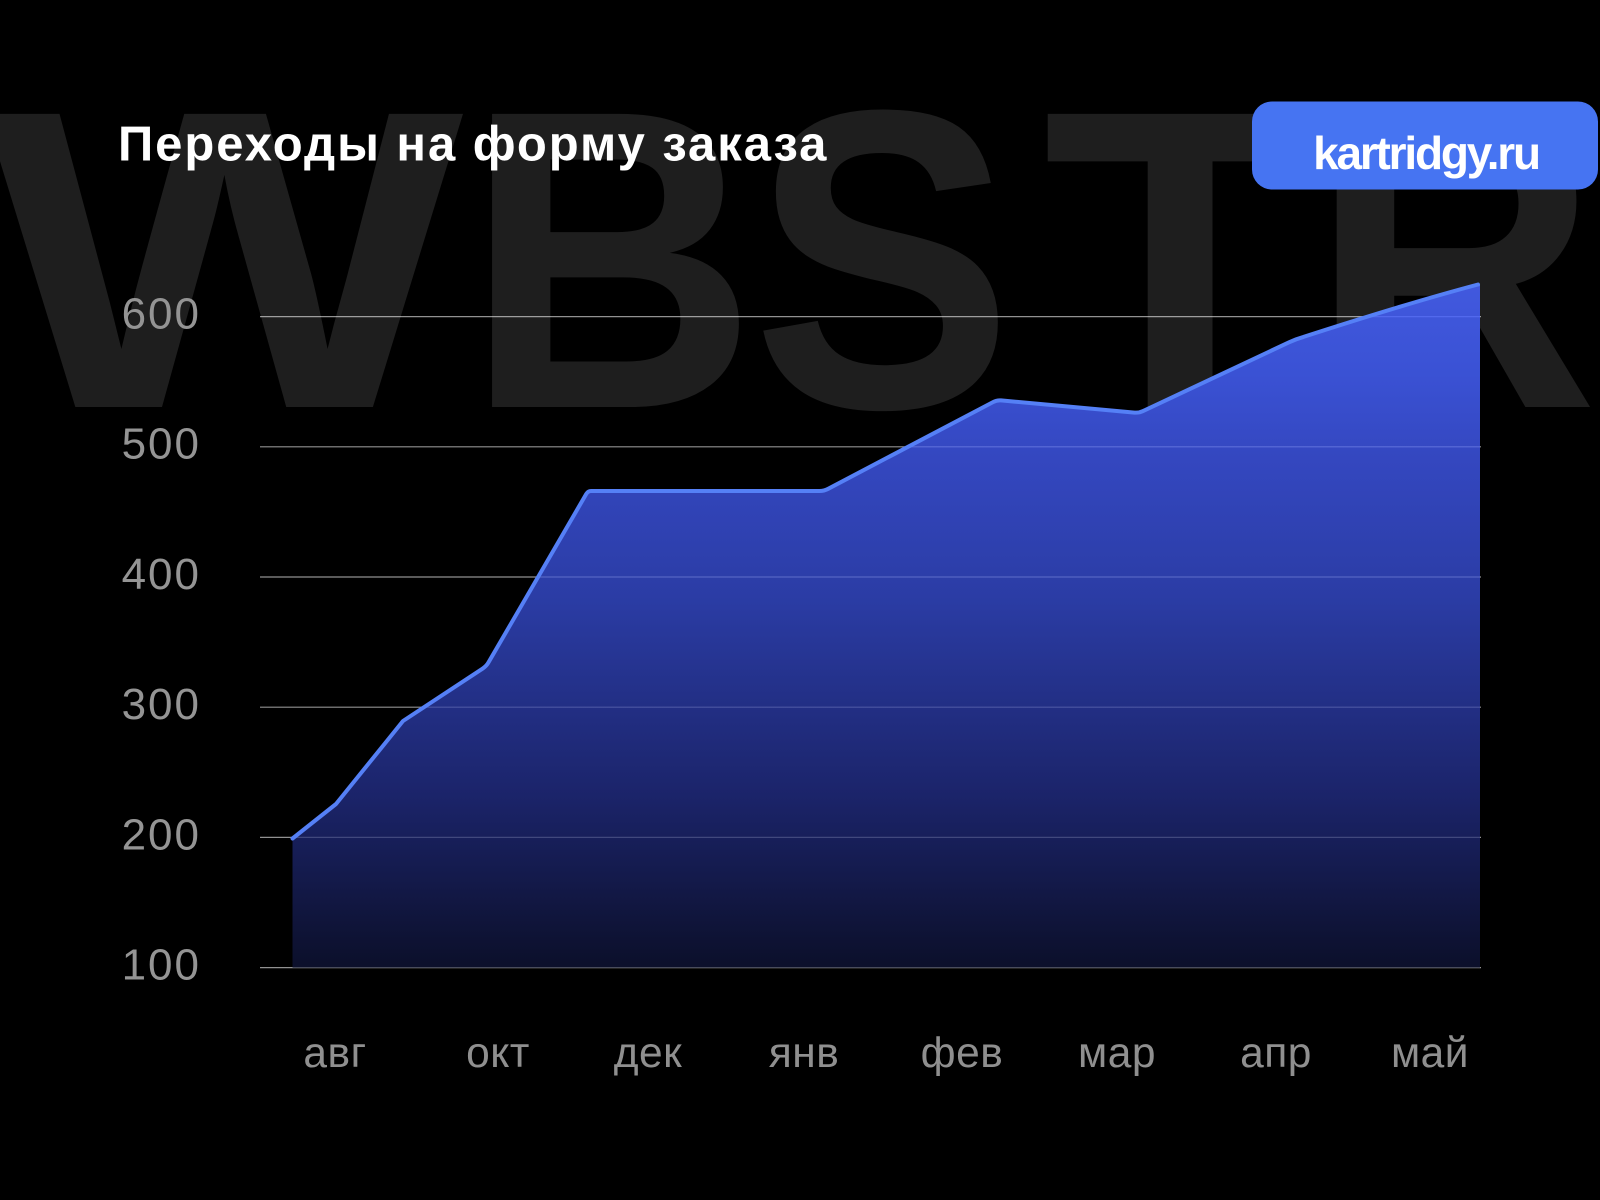 The image size is (1600, 1200). What do you see at coordinates (648, 1053) in the screenshot?
I see `svg-text: дек` at bounding box center [648, 1053].